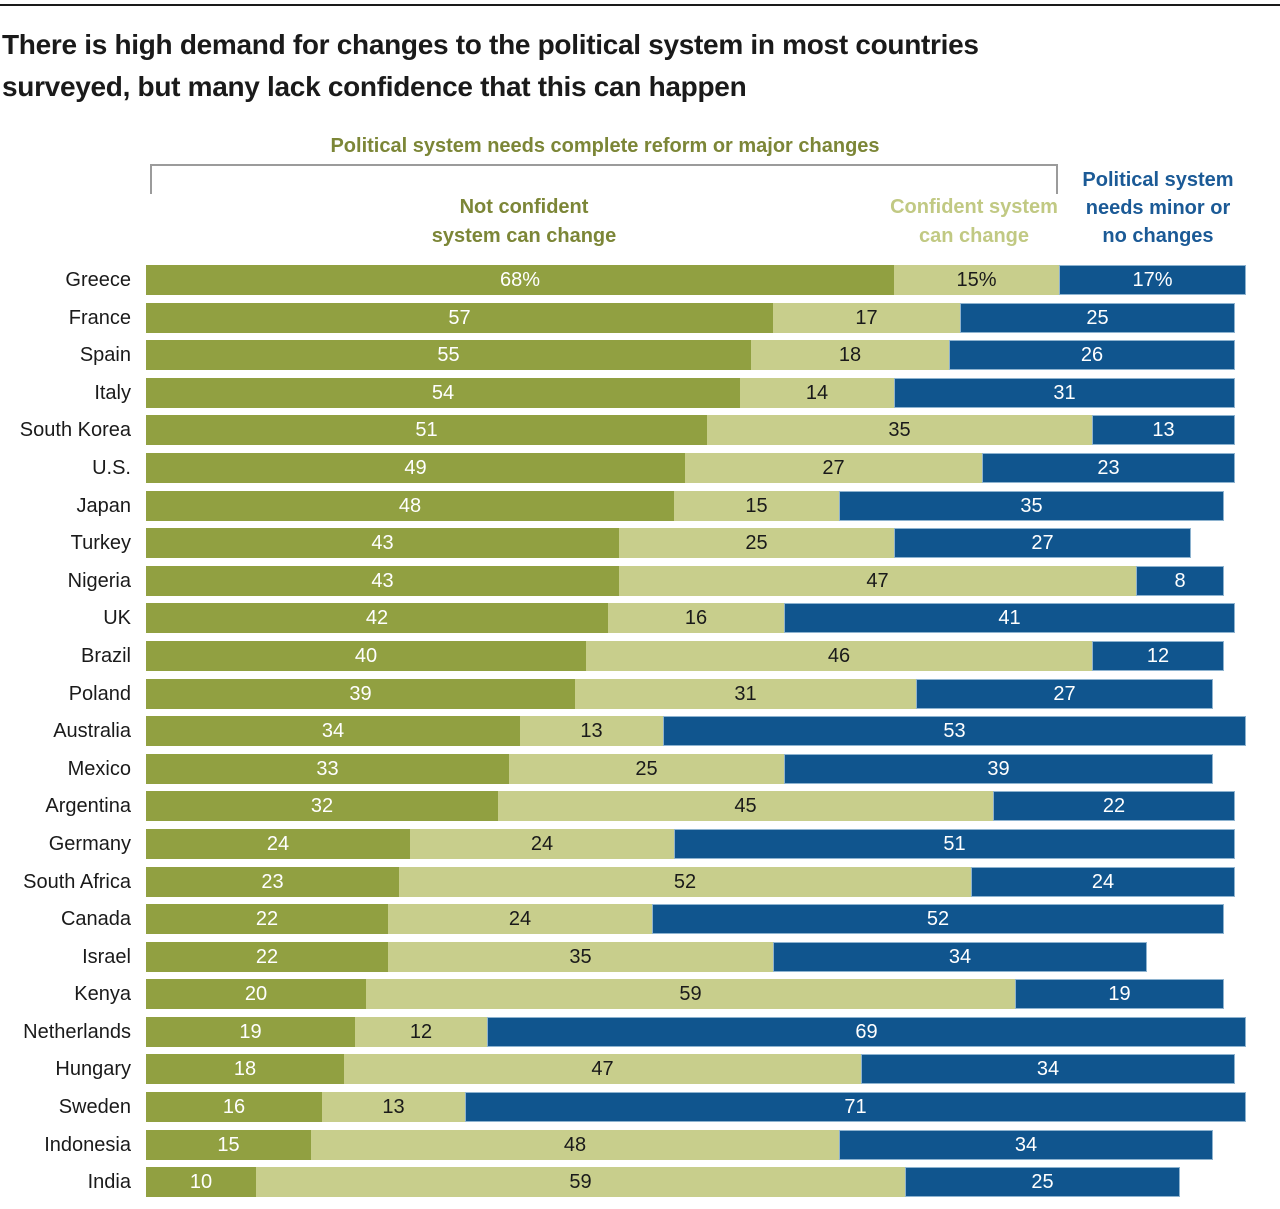  What do you see at coordinates (640, 430) in the screenshot?
I see `bar-row: South Korea 51 35 13` at bounding box center [640, 430].